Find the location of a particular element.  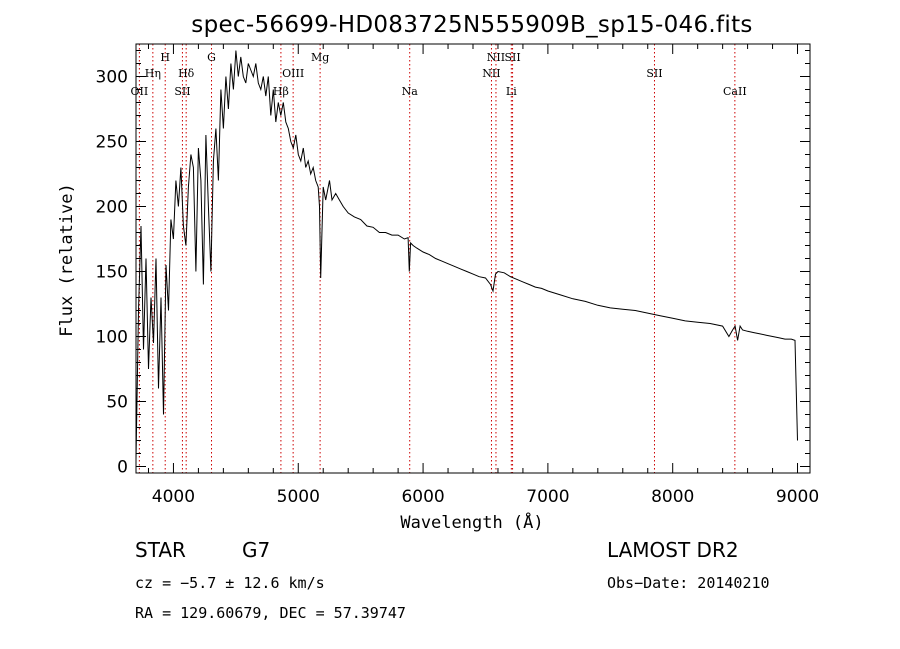

redshift-velocity: cz = −5.7 ± 12.6 km/s is located at coordinates (230, 583).